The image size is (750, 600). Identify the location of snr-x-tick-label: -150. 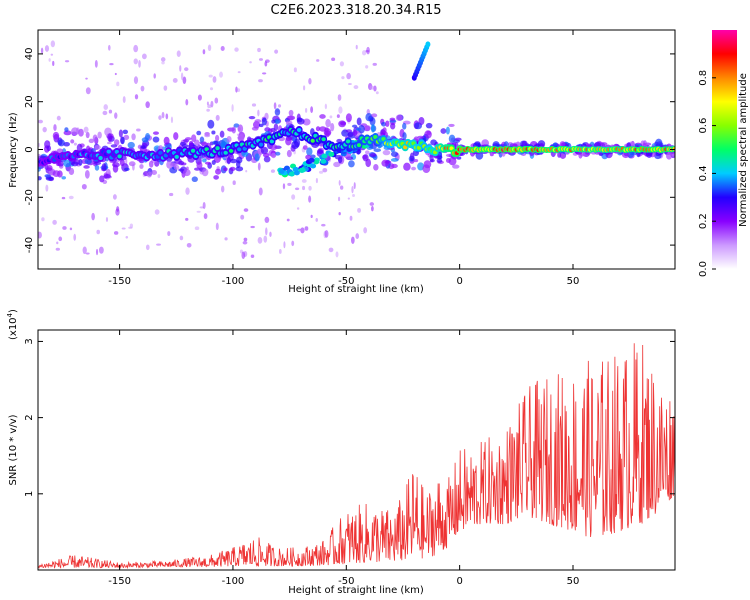
(119, 581).